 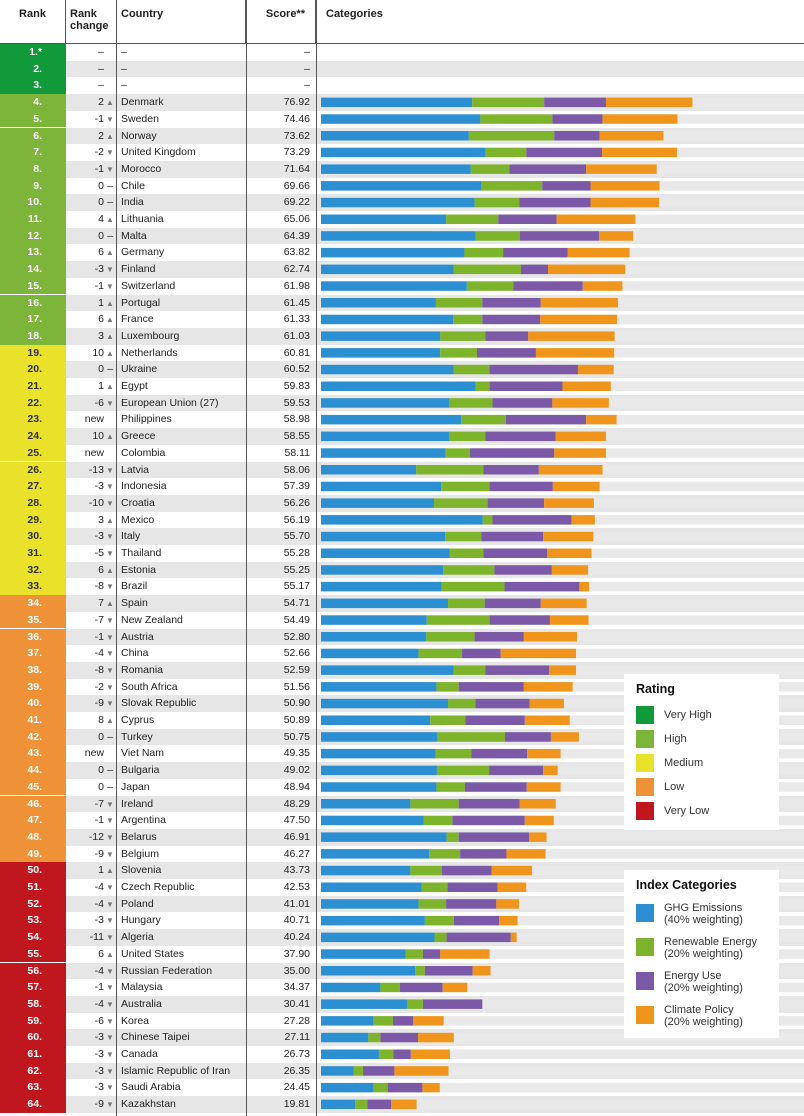 I want to click on score-cell: 50.89, so click(x=296, y=720).